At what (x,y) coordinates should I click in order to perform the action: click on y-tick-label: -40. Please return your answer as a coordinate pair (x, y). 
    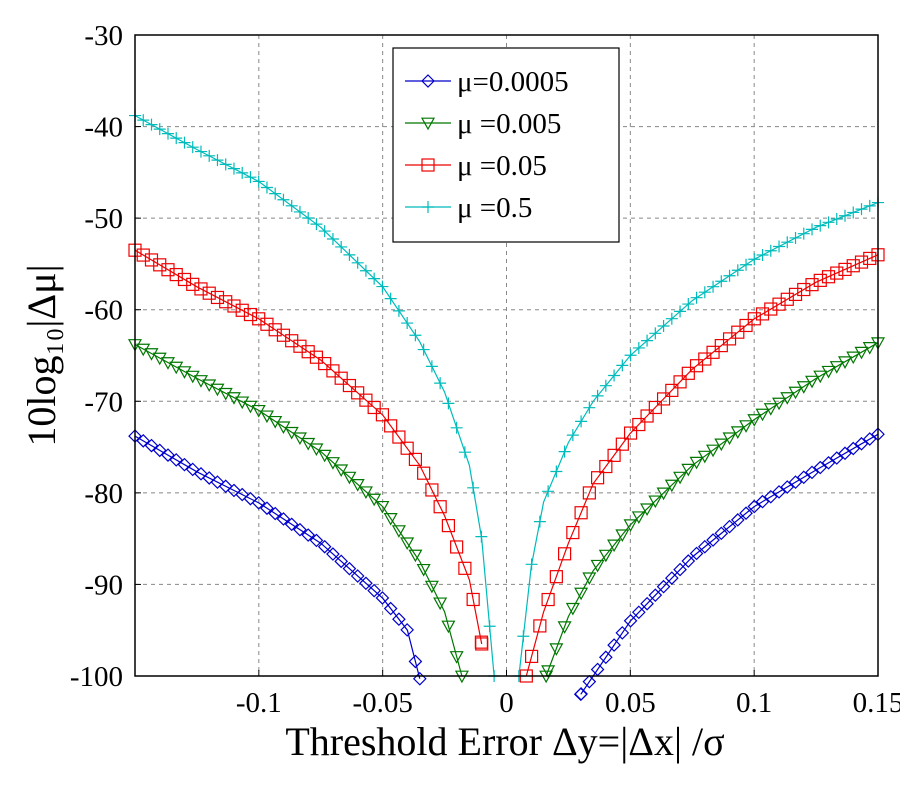
    Looking at the image, I should click on (103, 128).